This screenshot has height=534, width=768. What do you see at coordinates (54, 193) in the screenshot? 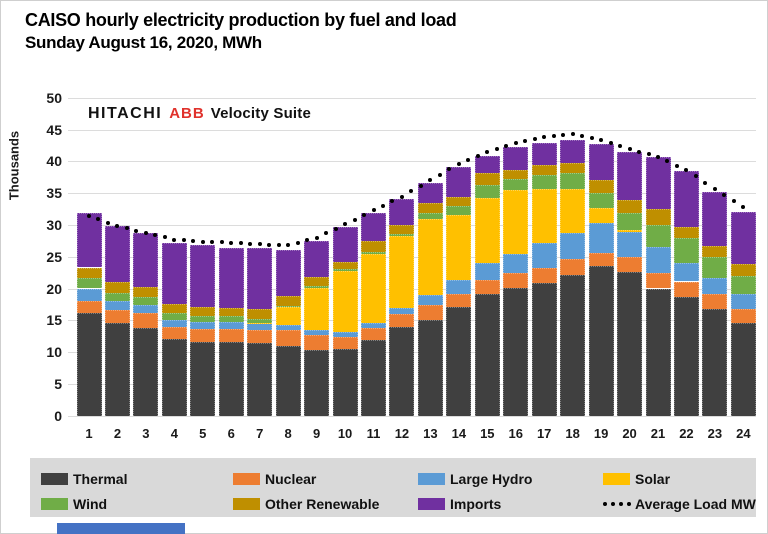
I see `y-tick-label: 35` at bounding box center [54, 193].